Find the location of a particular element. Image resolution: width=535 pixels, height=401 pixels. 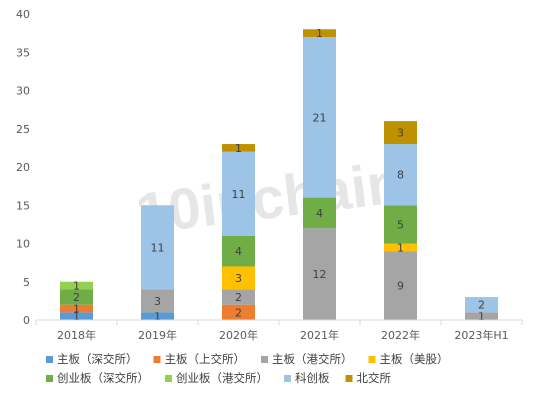

data-label: 5 is located at coordinates (400, 224).